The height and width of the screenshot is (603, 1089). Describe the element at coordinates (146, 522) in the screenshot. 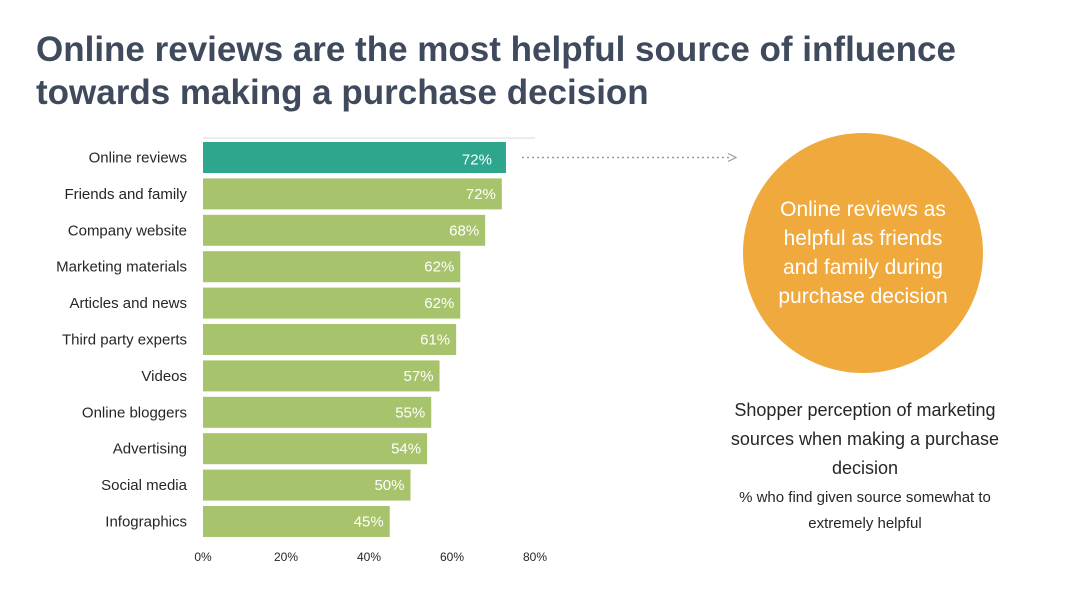

I see `category-label: Infographics` at that location.